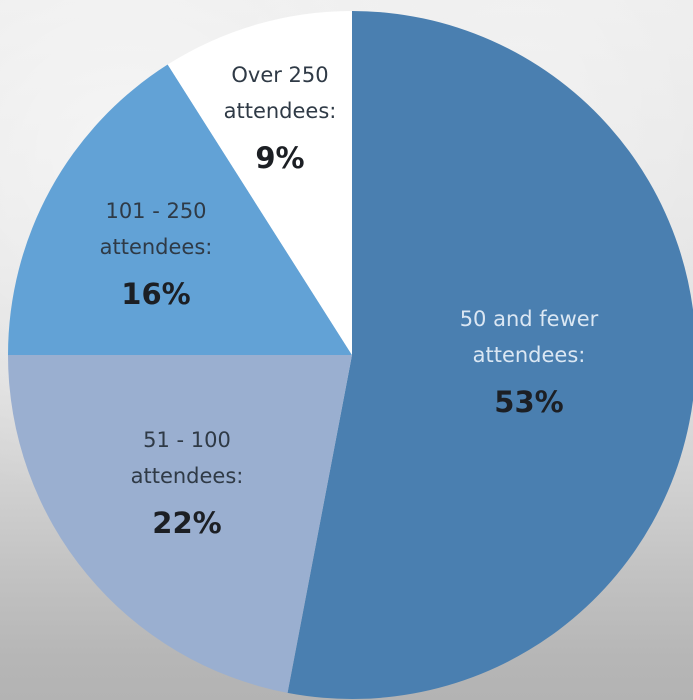 Image resolution: width=693 pixels, height=700 pixels. Describe the element at coordinates (155, 294) in the screenshot. I see `slice-value-3: 16%` at that location.